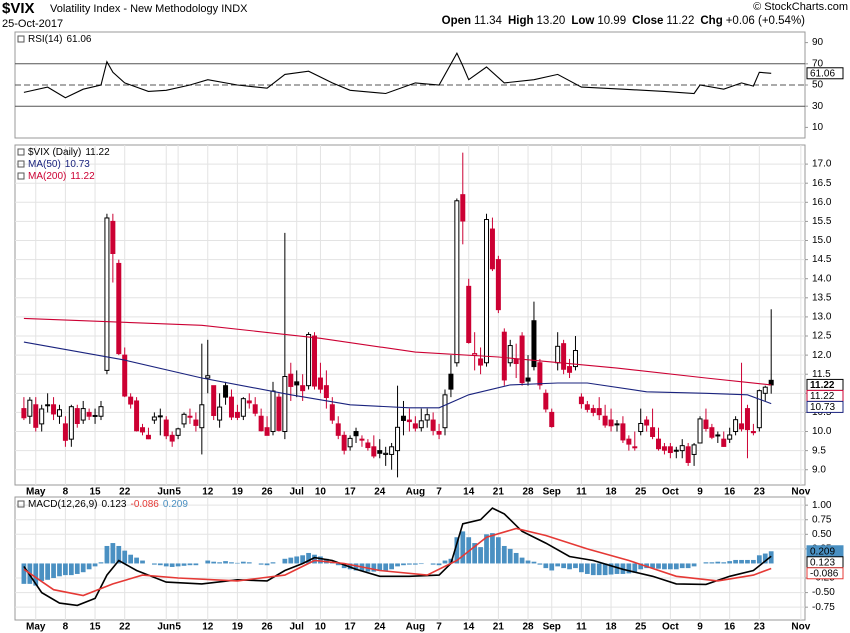 This screenshot has width=850, height=633. Describe the element at coordinates (822, 562) in the screenshot. I see `value-badge-label: 0.123` at that location.